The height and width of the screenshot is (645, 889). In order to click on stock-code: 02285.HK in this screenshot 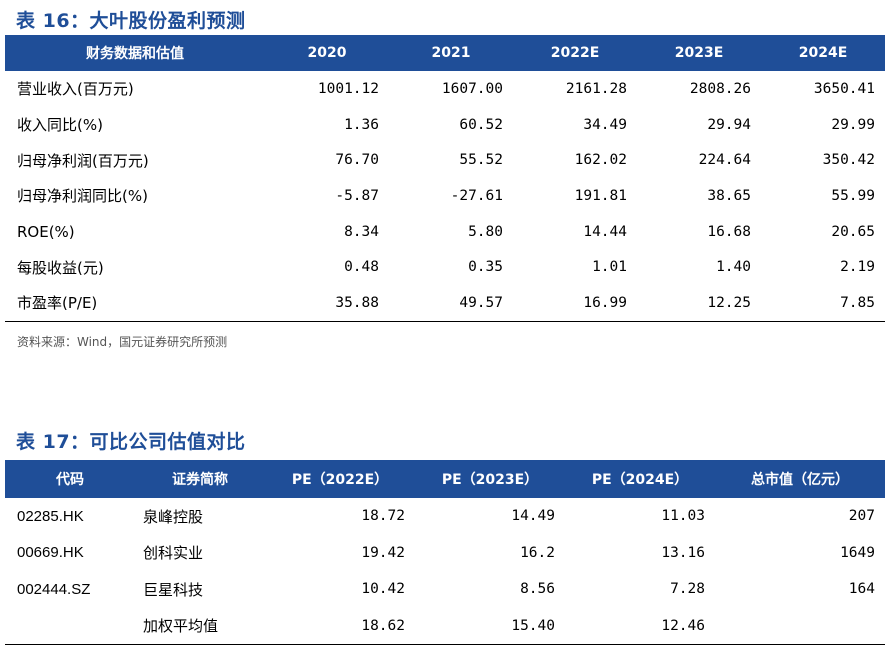, I will do `click(50, 516)`.